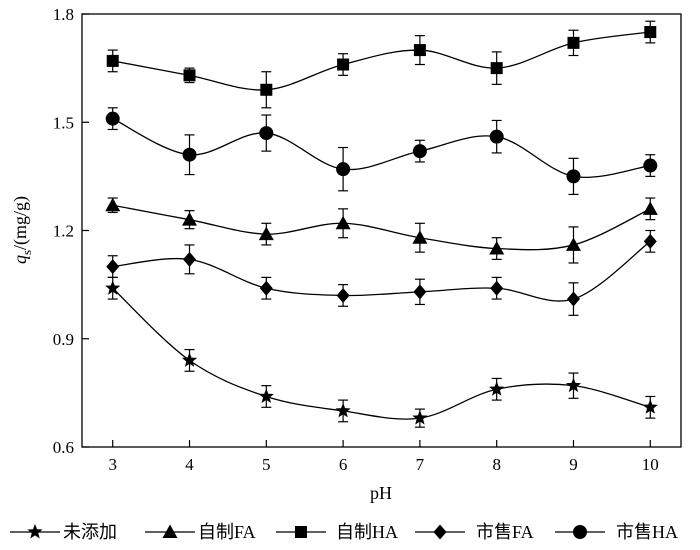 The image size is (700, 550). What do you see at coordinates (63, 14) in the screenshot?
I see `y-tick-label: 1.8` at bounding box center [63, 14].